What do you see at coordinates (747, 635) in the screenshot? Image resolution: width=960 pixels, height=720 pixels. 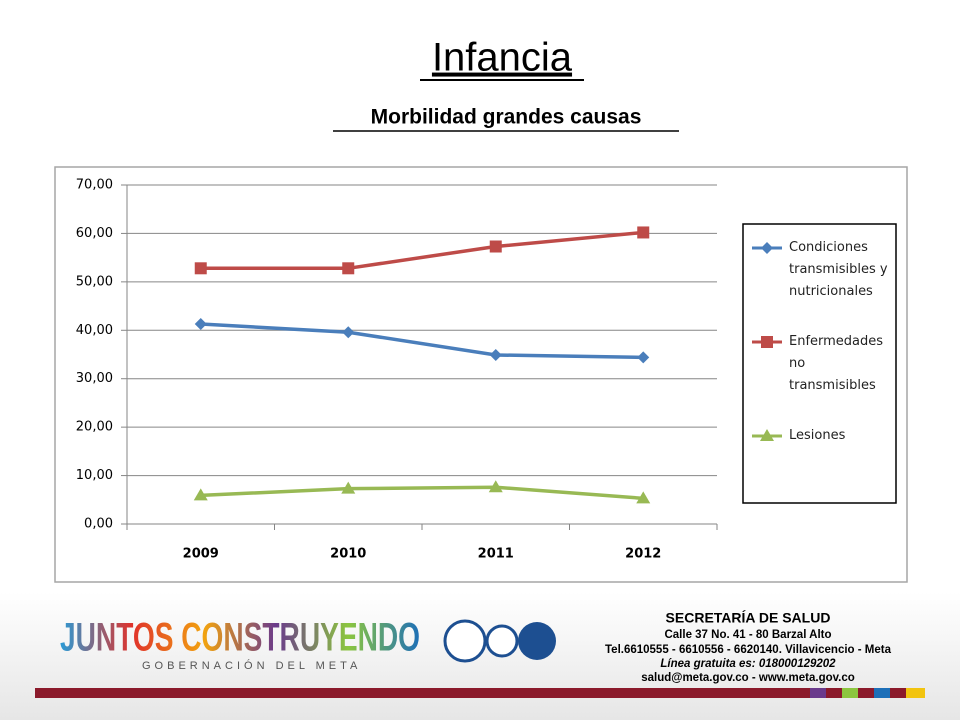 I see `footer-line: Calle 37 No. 41 - 80 Barzal Alto` at bounding box center [747, 635].